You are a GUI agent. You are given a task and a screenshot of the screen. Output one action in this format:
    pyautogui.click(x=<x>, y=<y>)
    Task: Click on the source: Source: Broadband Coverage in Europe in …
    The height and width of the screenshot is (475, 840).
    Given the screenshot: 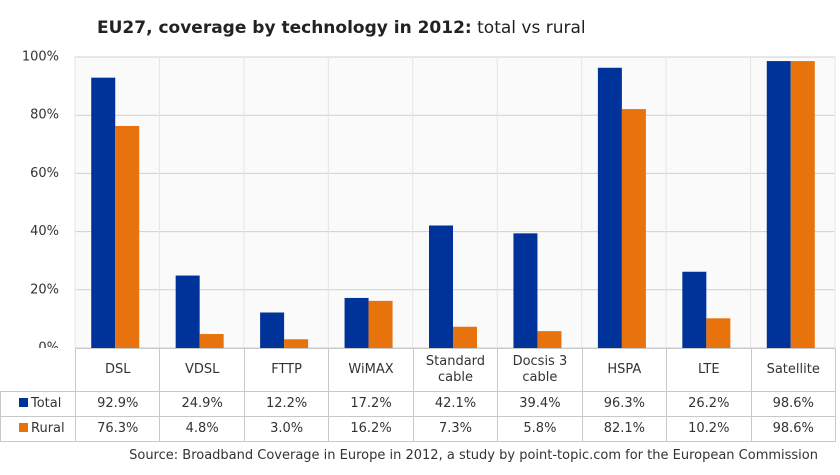 What is the action you would take?
    pyautogui.click(x=473, y=455)
    